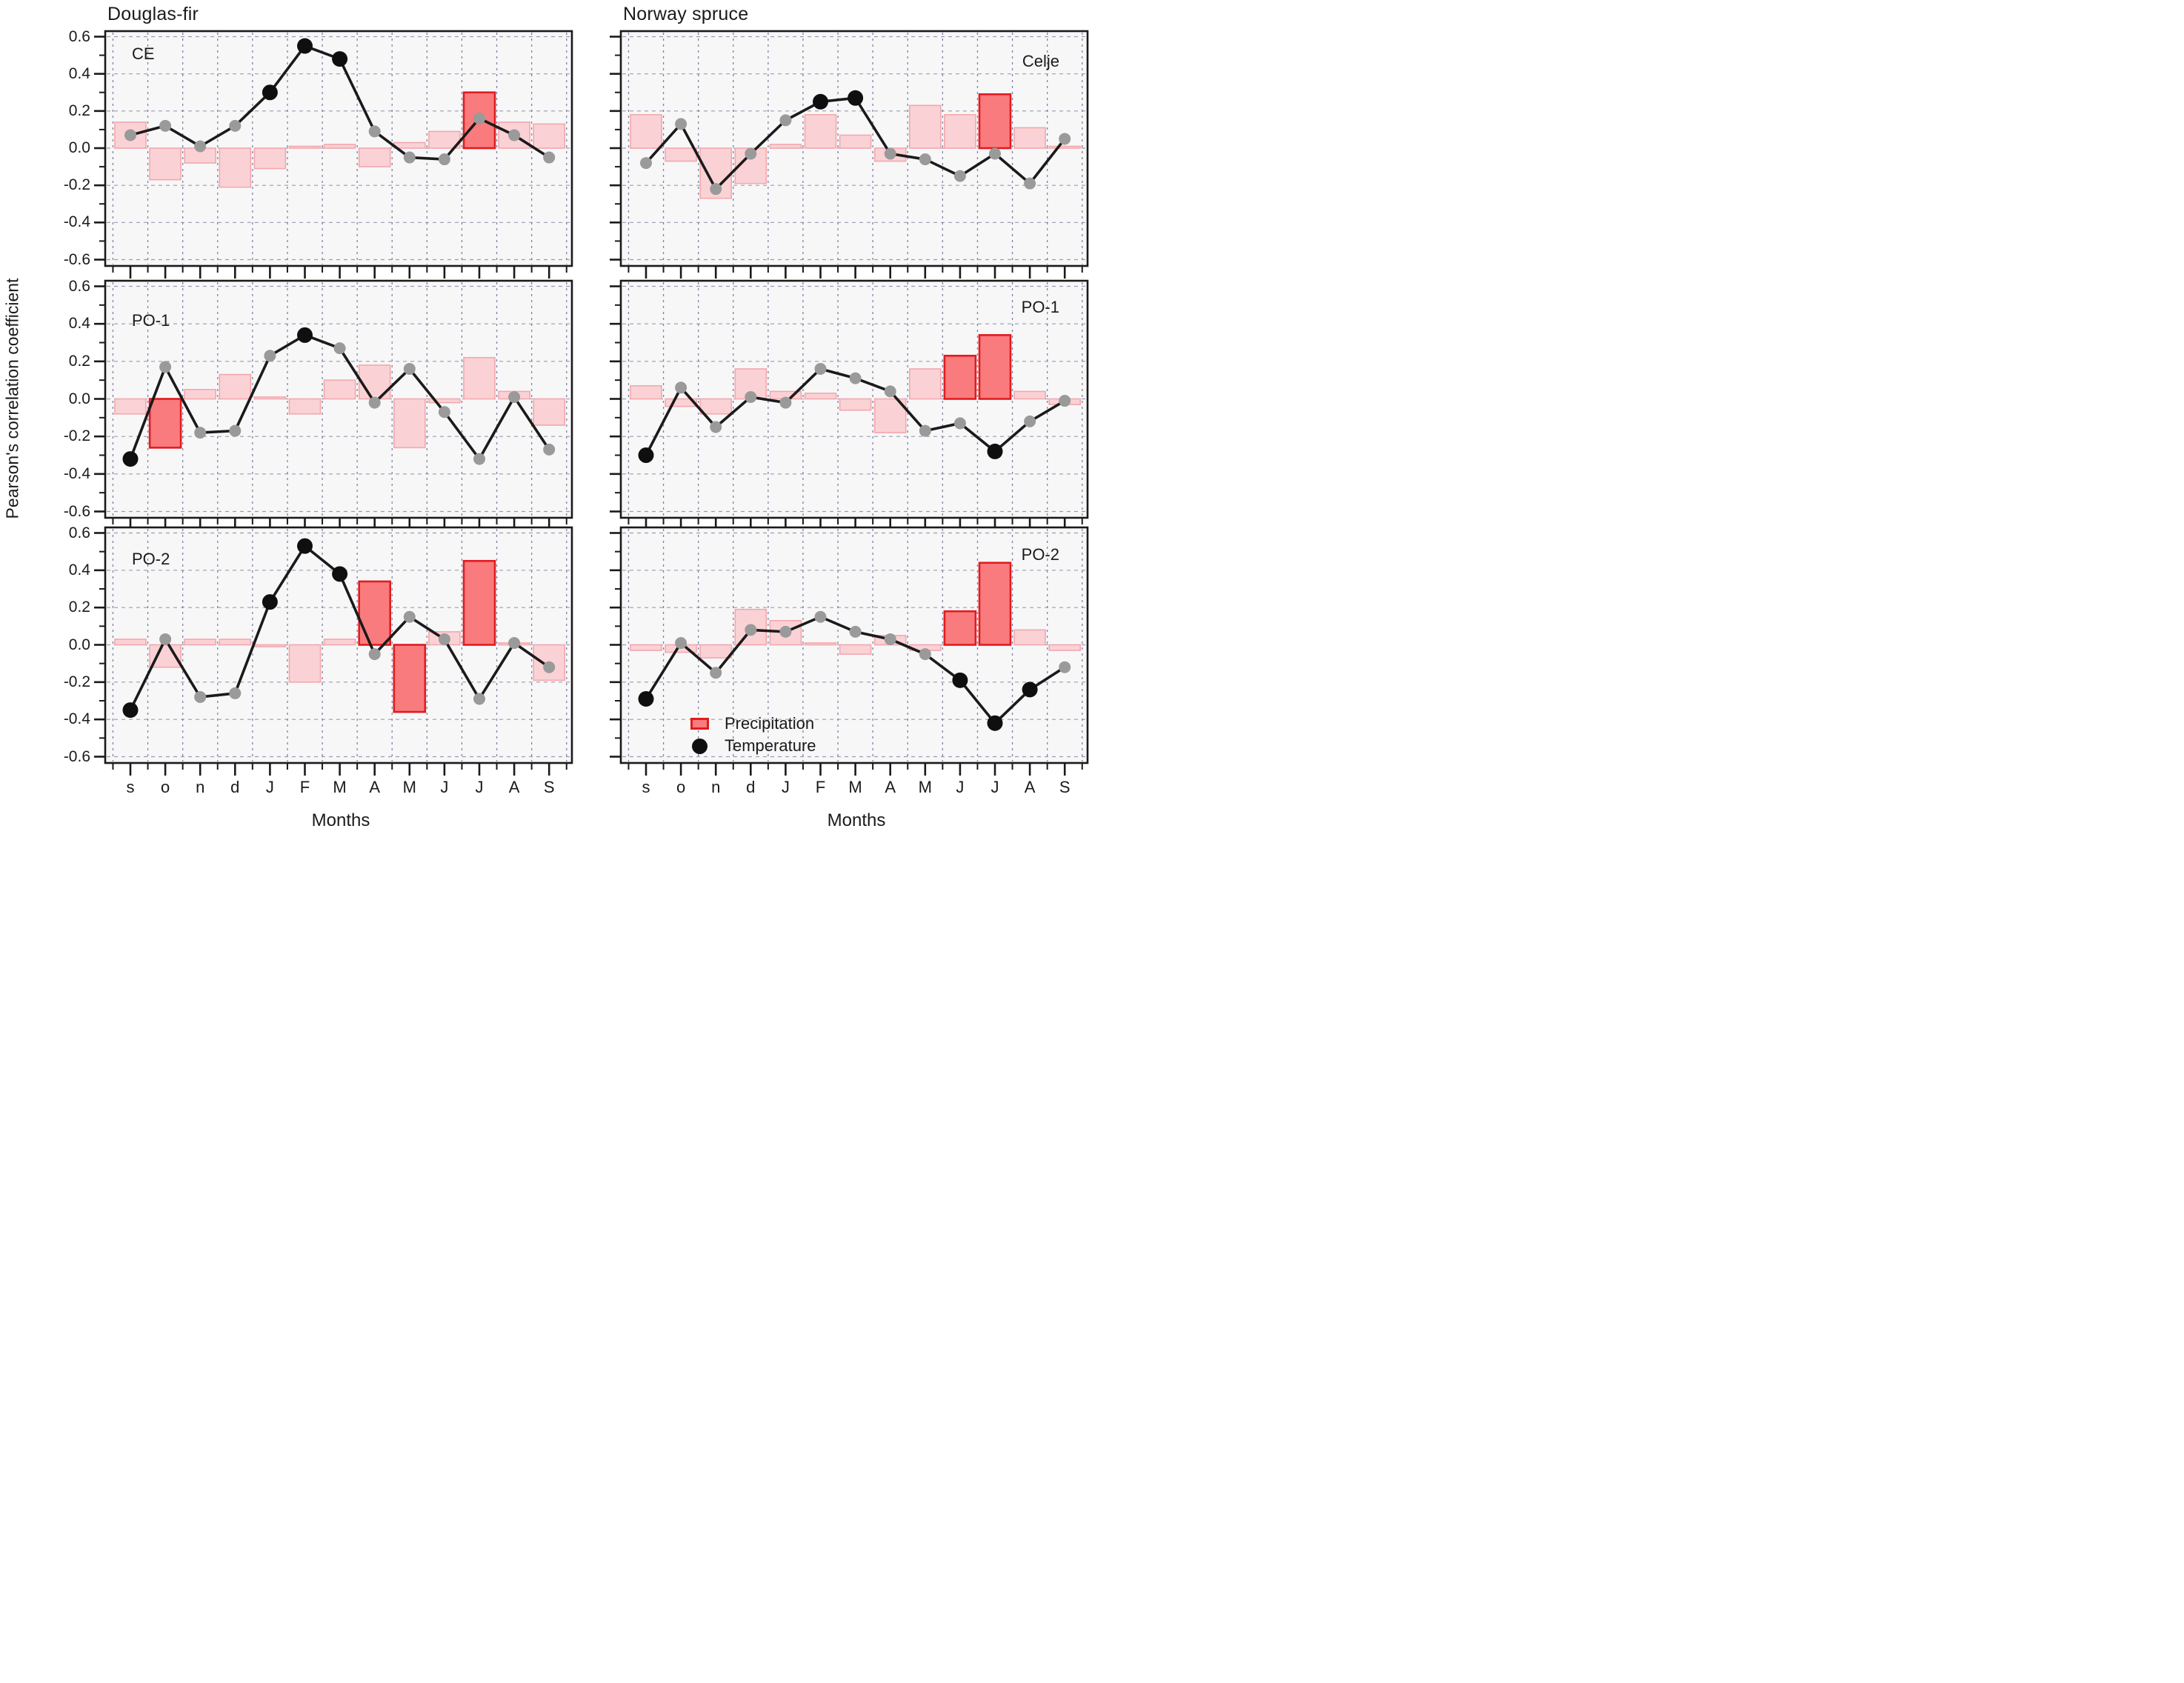 This screenshot has height=1683, width=2184. I want to click on precipitation-bar-0-F, so click(305, 147).